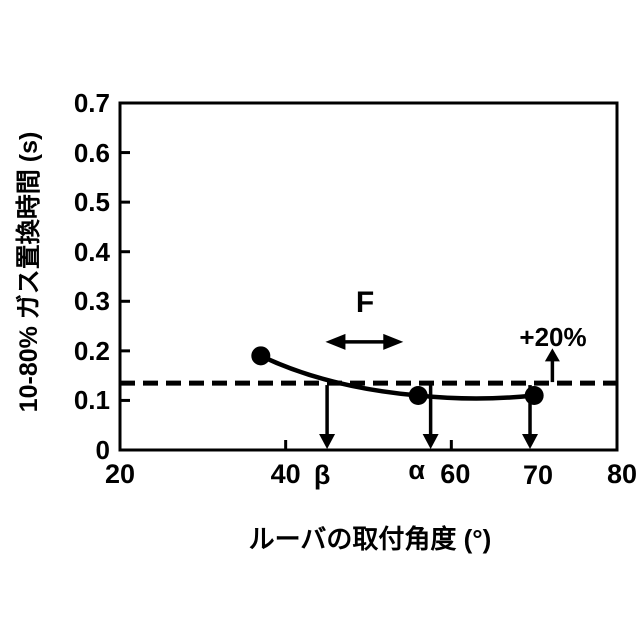 This screenshot has height=640, width=640. I want to click on y-axis-title: 10-80% ガス置換時間 (s), so click(29, 272).